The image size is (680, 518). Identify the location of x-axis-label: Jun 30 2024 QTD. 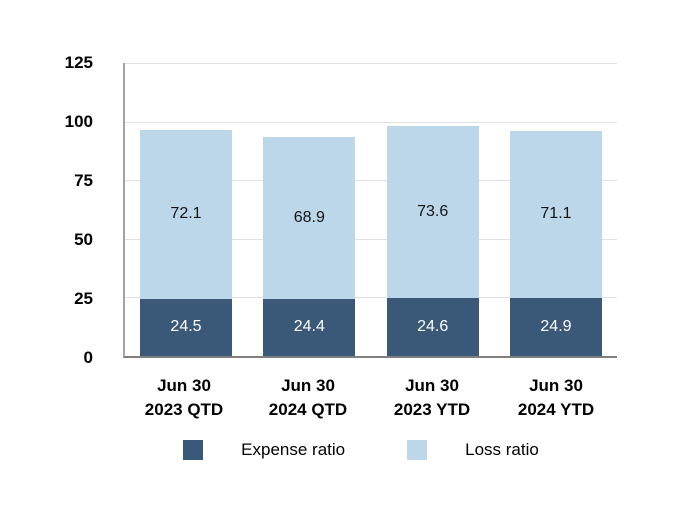
(308, 397).